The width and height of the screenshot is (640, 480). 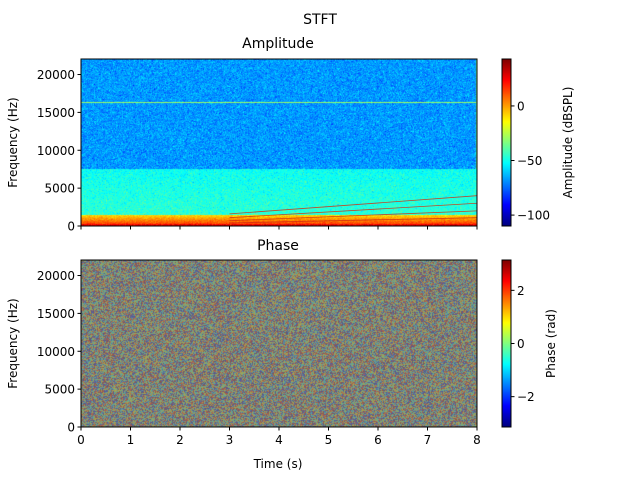 I want to click on amplitude-colorbar-ticks: −100 −50 0, so click(x=530, y=160).